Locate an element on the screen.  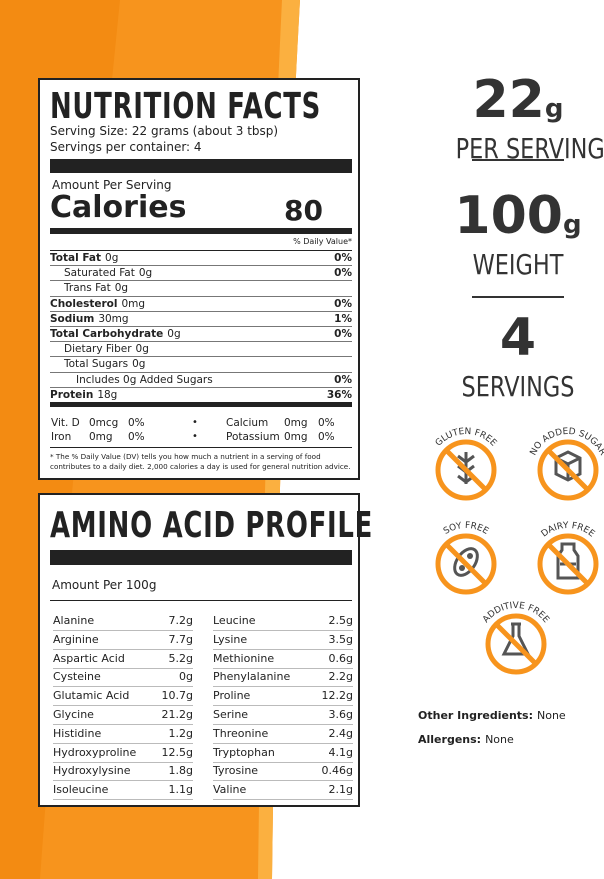
amino-name: Arginine is located at coordinates (76, 639).